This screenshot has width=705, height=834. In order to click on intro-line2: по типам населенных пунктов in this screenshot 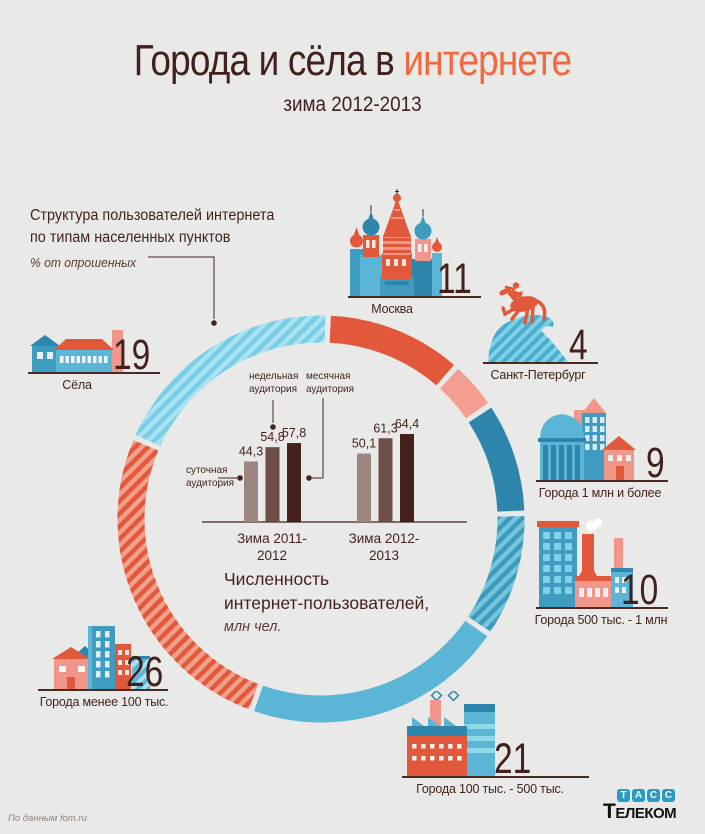, I will do `click(130, 237)`.